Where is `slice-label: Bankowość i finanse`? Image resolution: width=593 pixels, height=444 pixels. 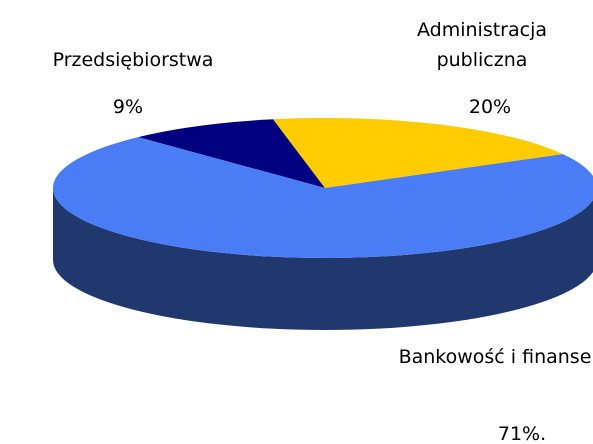 slice-label: Bankowość i finanse is located at coordinates (495, 357).